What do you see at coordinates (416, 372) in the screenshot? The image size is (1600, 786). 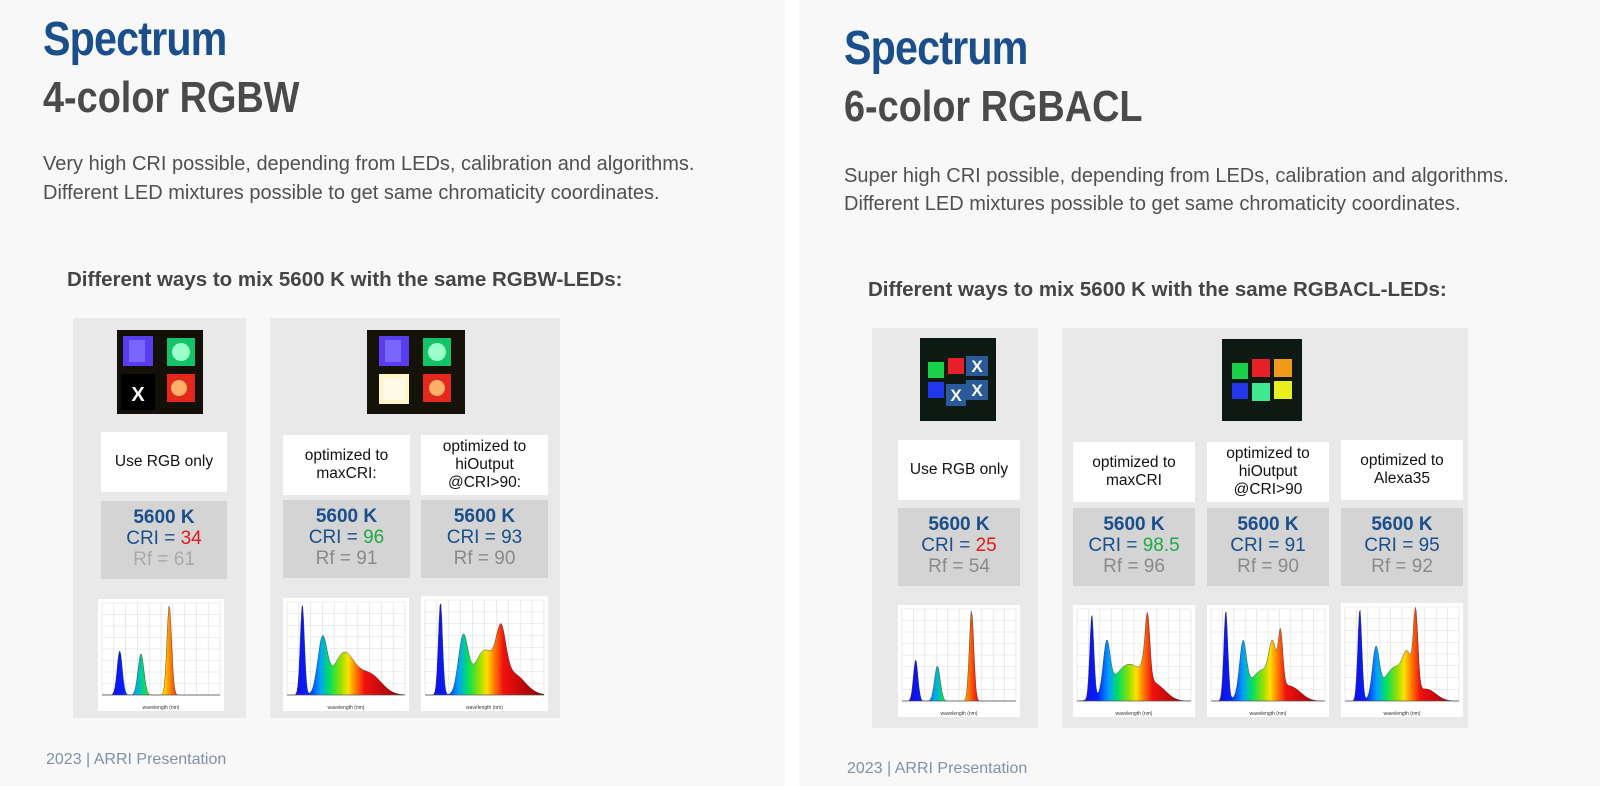 I see `led-photo-rgbw` at bounding box center [416, 372].